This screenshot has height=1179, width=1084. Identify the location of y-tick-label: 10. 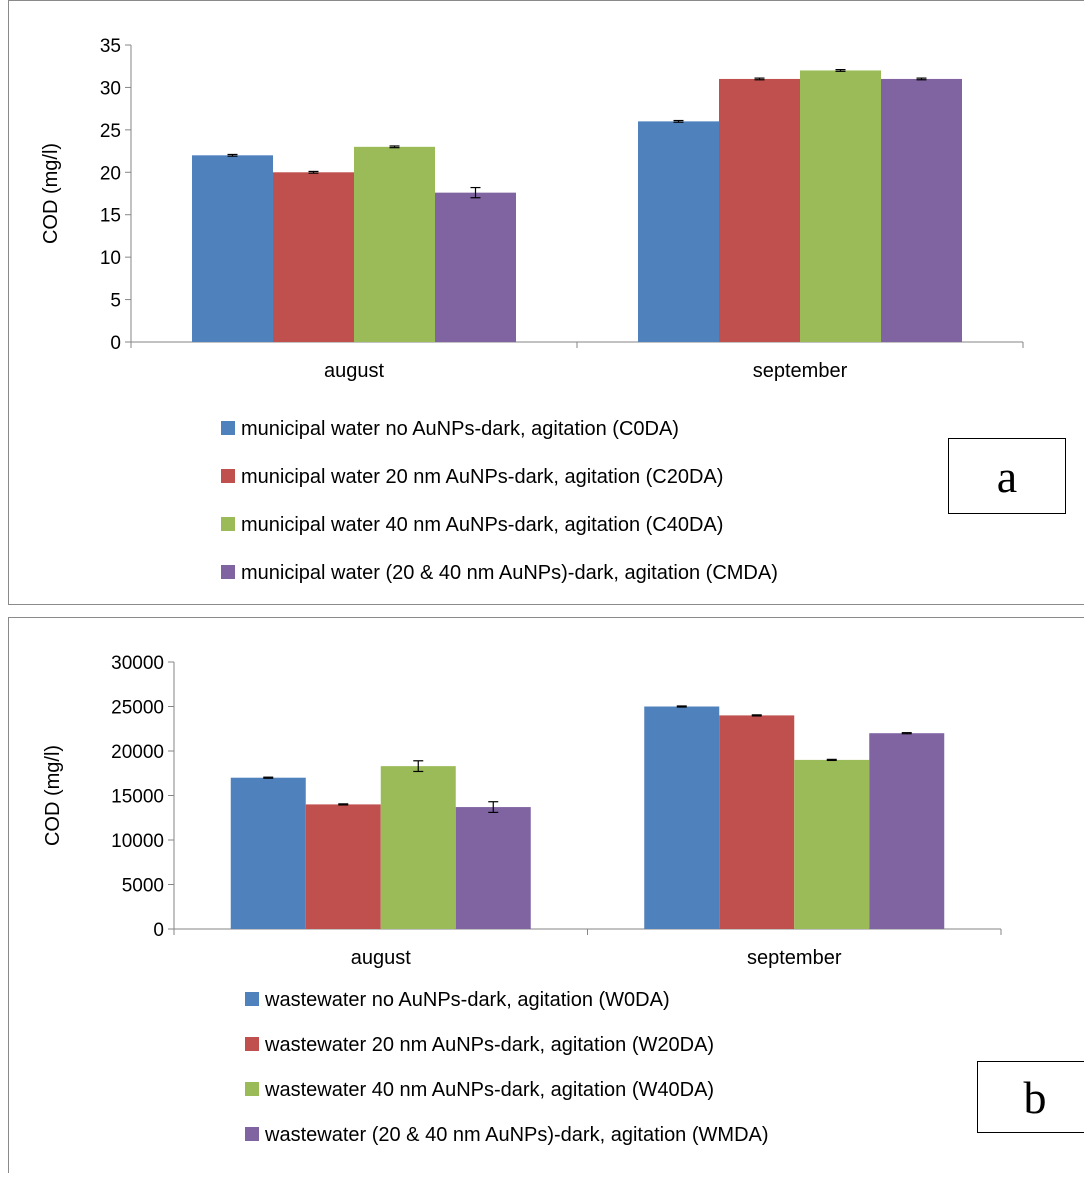
(110, 258).